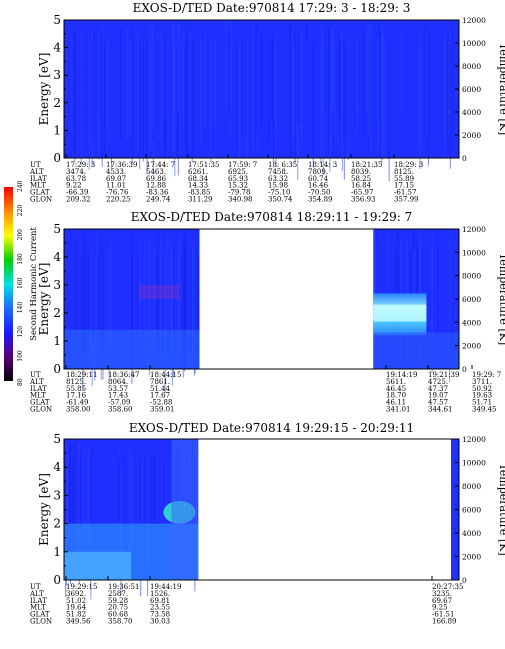  What do you see at coordinates (78, 200) in the screenshot?
I see `ephemeris-value: 209.32` at bounding box center [78, 200].